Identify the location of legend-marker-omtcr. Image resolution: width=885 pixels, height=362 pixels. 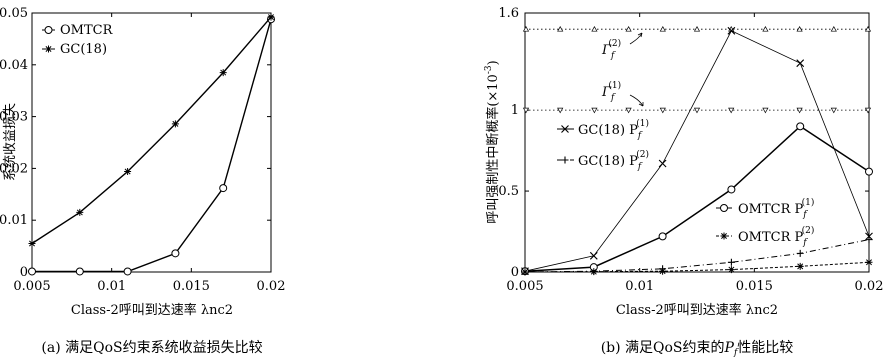
(48, 30).